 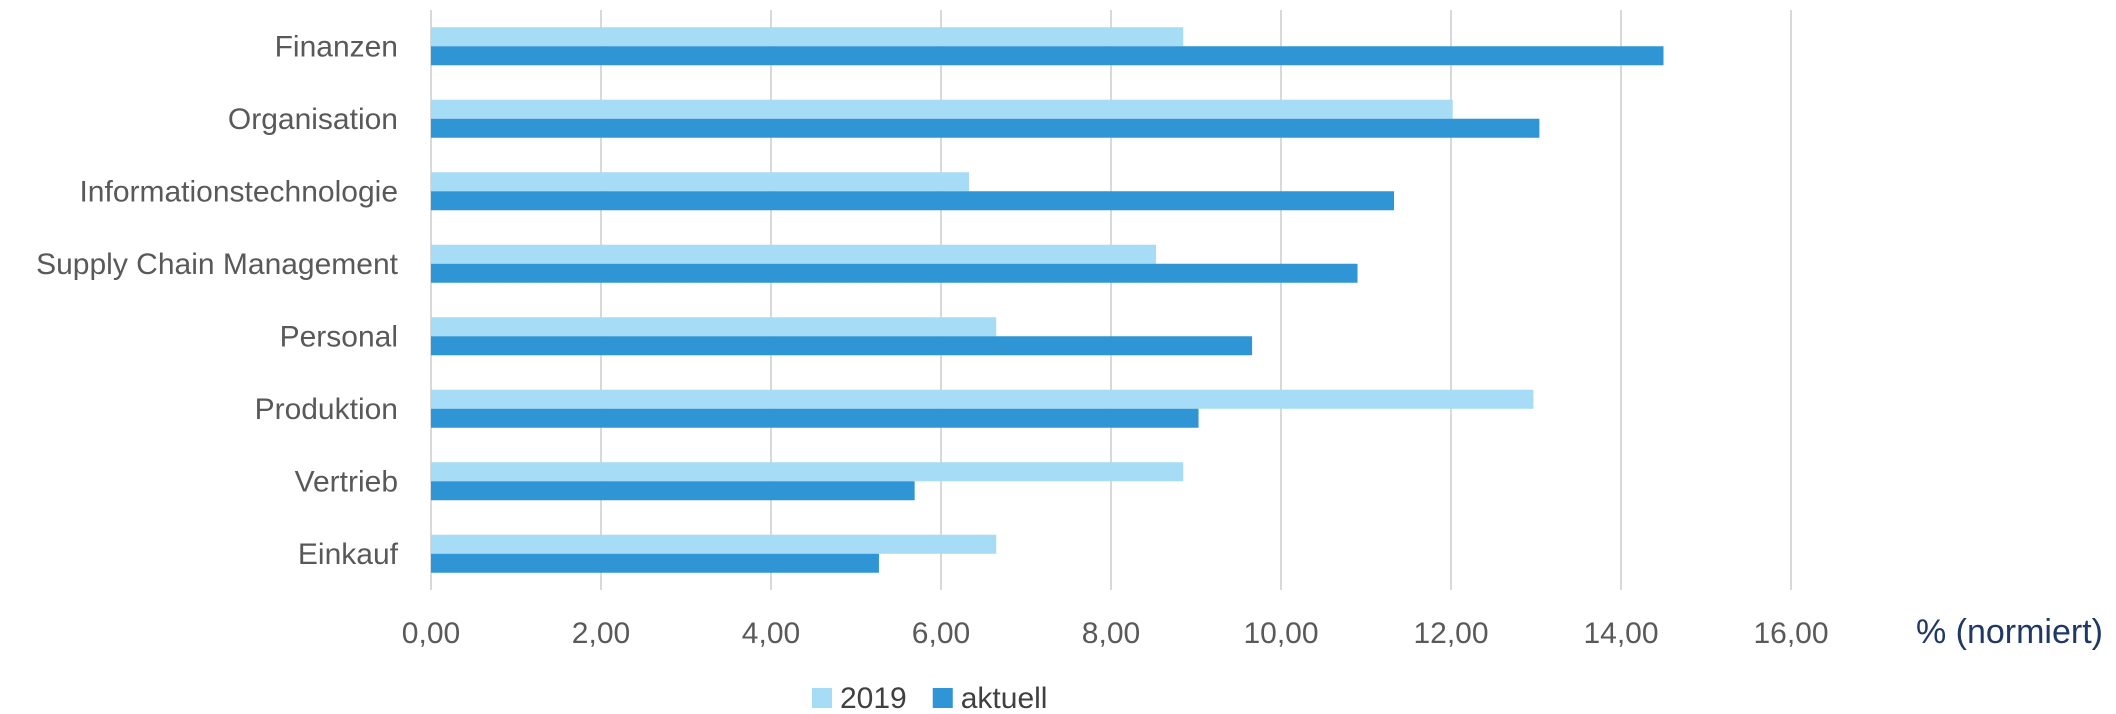 What do you see at coordinates (217, 264) in the screenshot?
I see `category-label: Supply Chain Management` at bounding box center [217, 264].